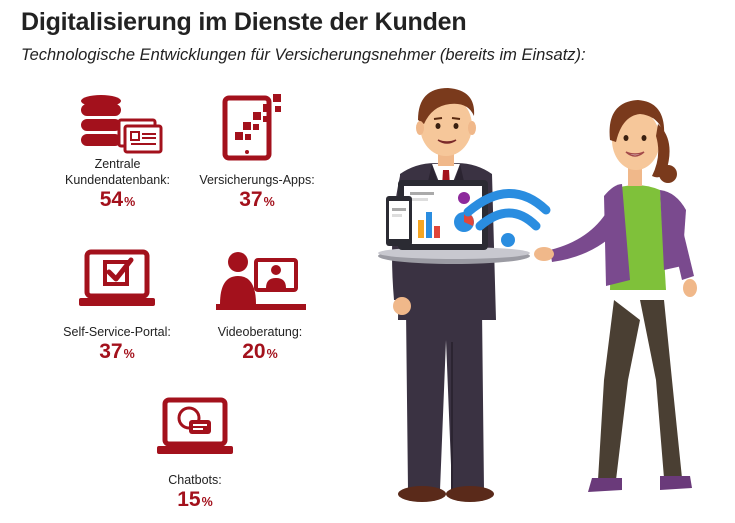 The height and width of the screenshot is (523, 735). I want to click on agent-figure, so click(444, 295).